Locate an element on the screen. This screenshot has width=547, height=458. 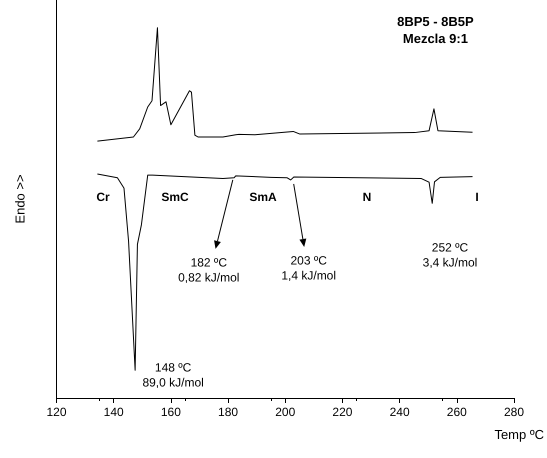
chart-title: 8BP5 - 8B5P Mezcla 9:1 is located at coordinates (435, 30).